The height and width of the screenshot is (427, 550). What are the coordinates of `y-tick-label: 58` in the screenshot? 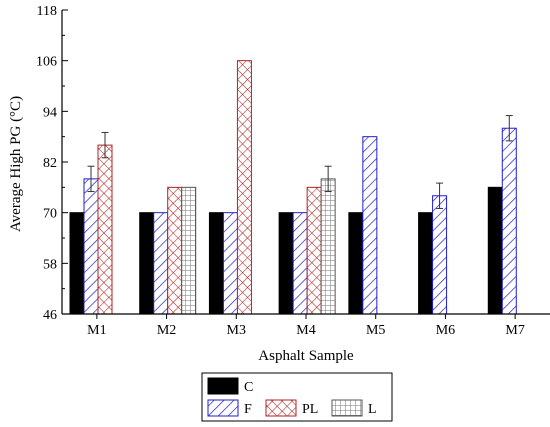 It's located at (50, 264).